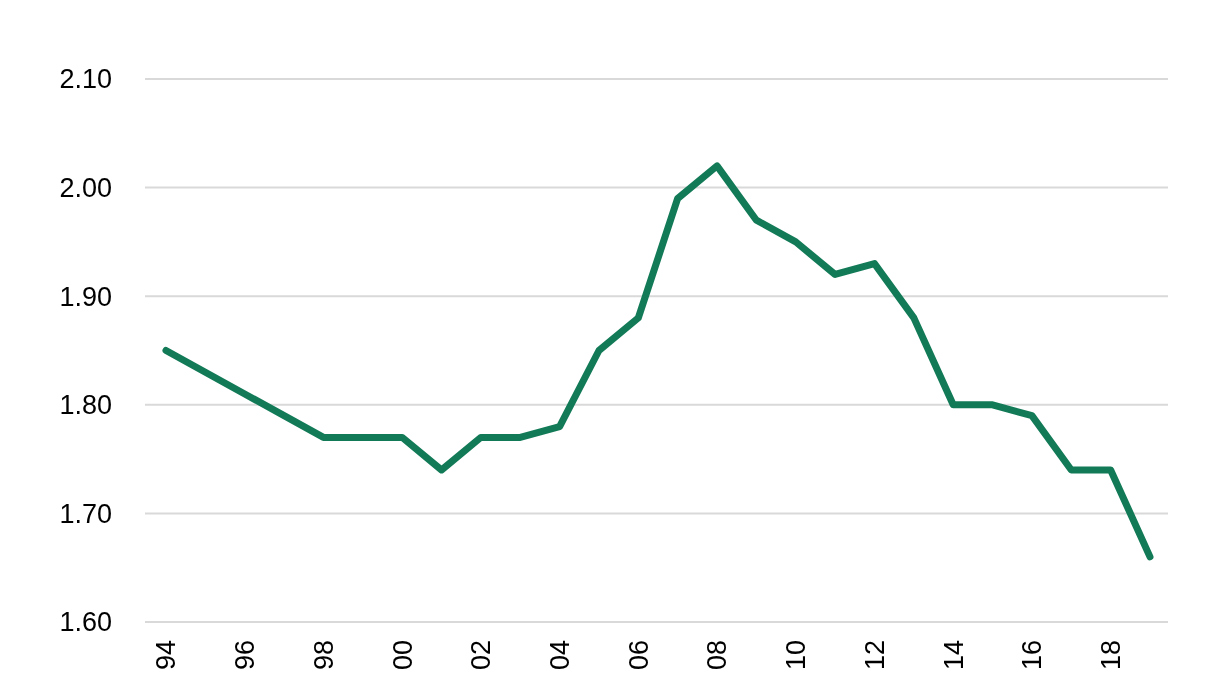 Image resolution: width=1226 pixels, height=690 pixels. I want to click on x-tick-label: 94, so click(166, 655).